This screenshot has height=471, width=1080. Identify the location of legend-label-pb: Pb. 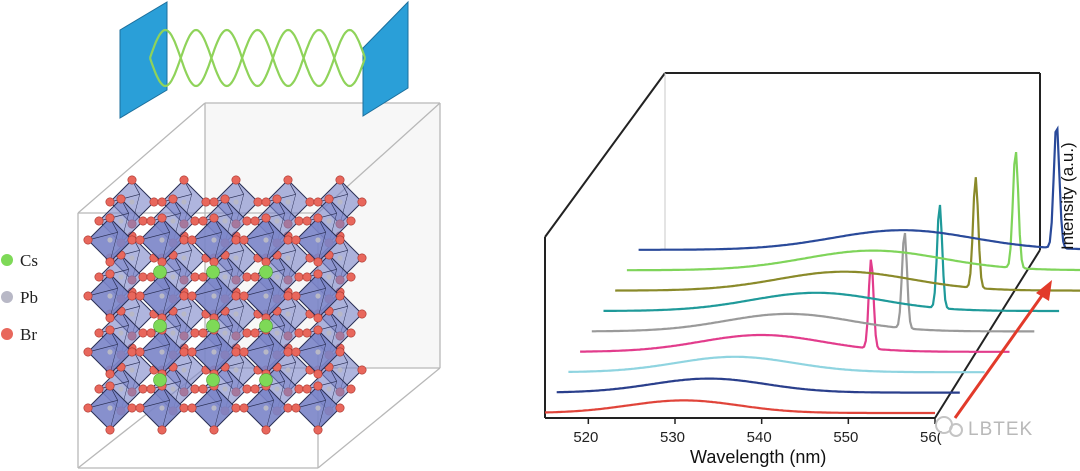
(29, 297).